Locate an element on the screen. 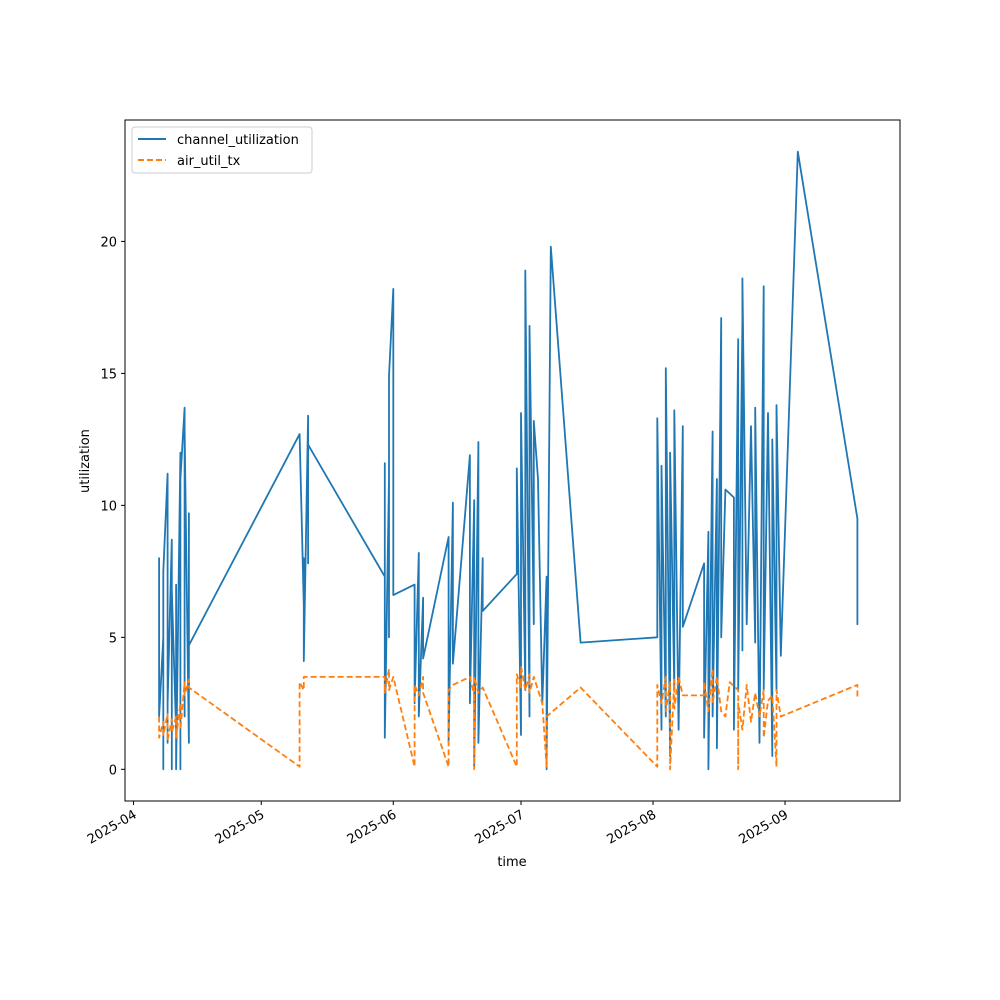 The height and width of the screenshot is (1000, 1000). y-axis: 0 5 10 15 20 is located at coordinates (112, 506).